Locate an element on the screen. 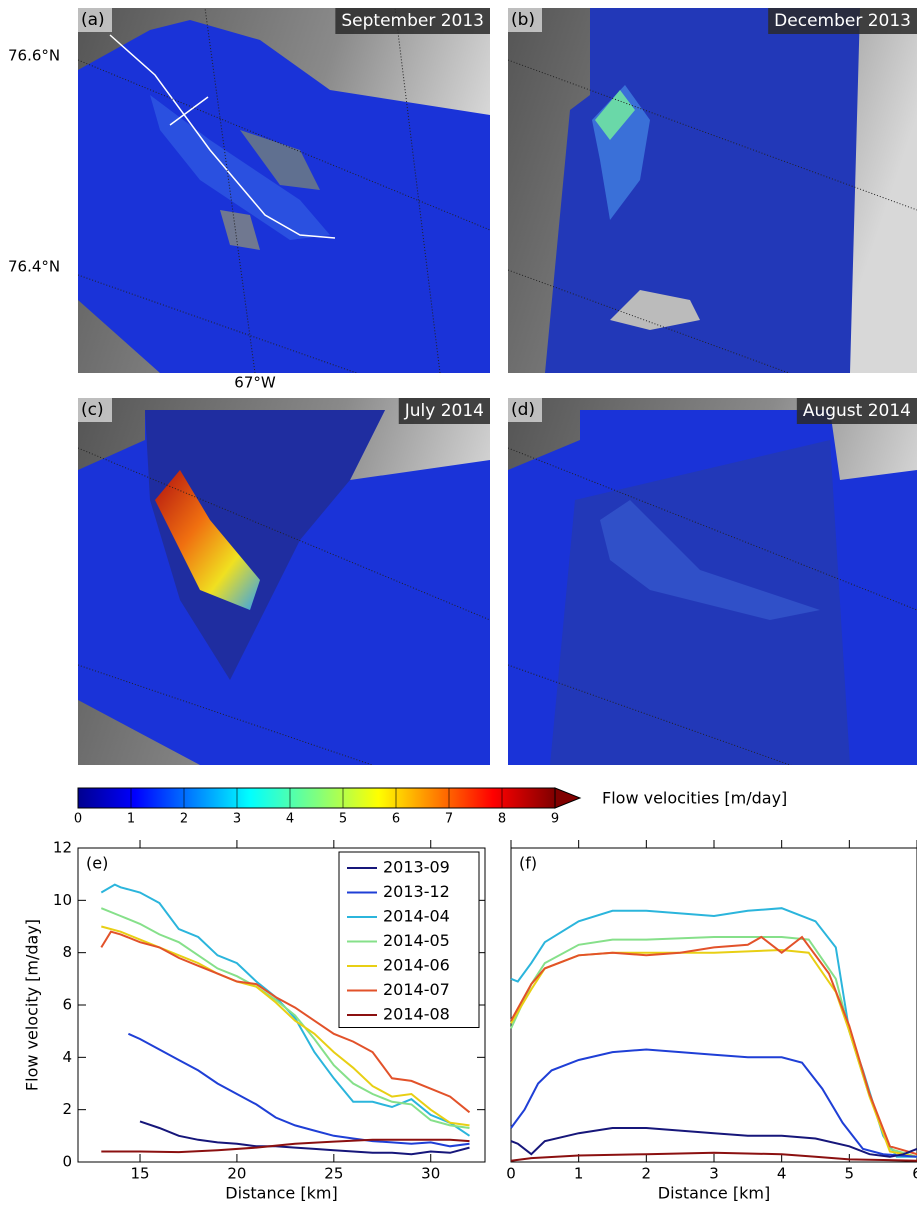  legend-label: 2014-04 is located at coordinates (416, 916).